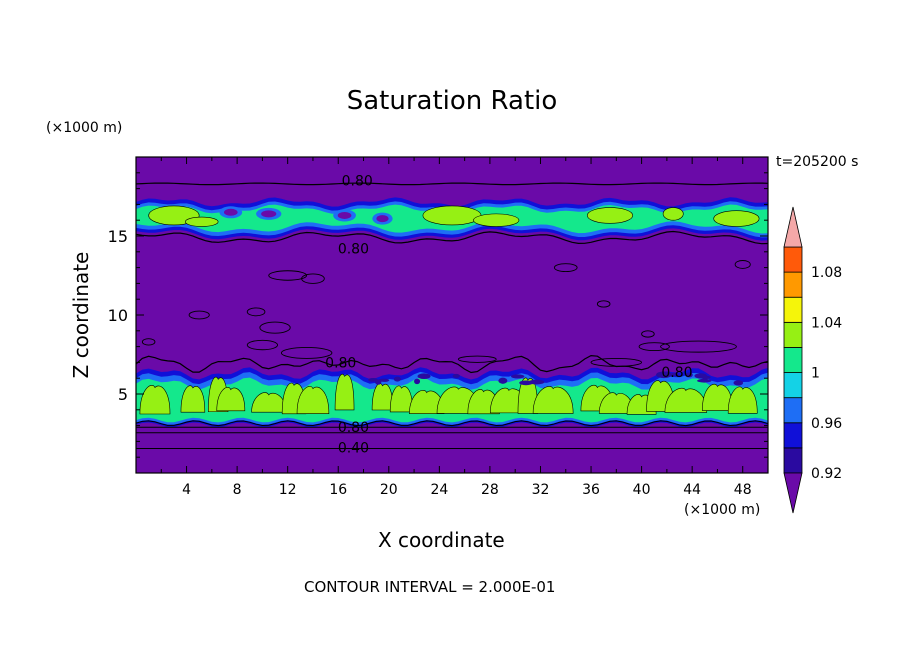 The image size is (904, 654). I want to click on y-tick-label: 15, so click(118, 236).